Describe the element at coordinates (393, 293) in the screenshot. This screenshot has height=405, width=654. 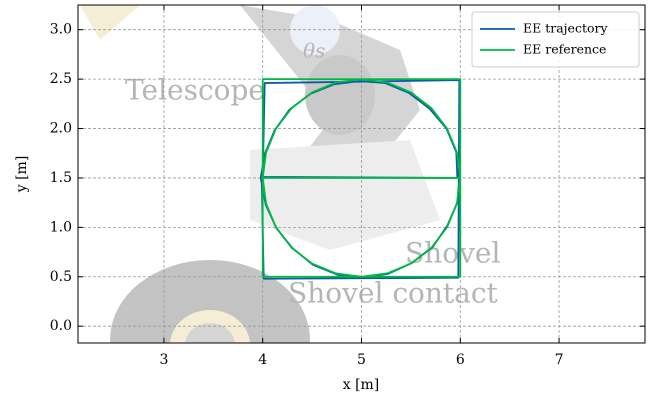
I see `annotation: Shovel contact` at that location.